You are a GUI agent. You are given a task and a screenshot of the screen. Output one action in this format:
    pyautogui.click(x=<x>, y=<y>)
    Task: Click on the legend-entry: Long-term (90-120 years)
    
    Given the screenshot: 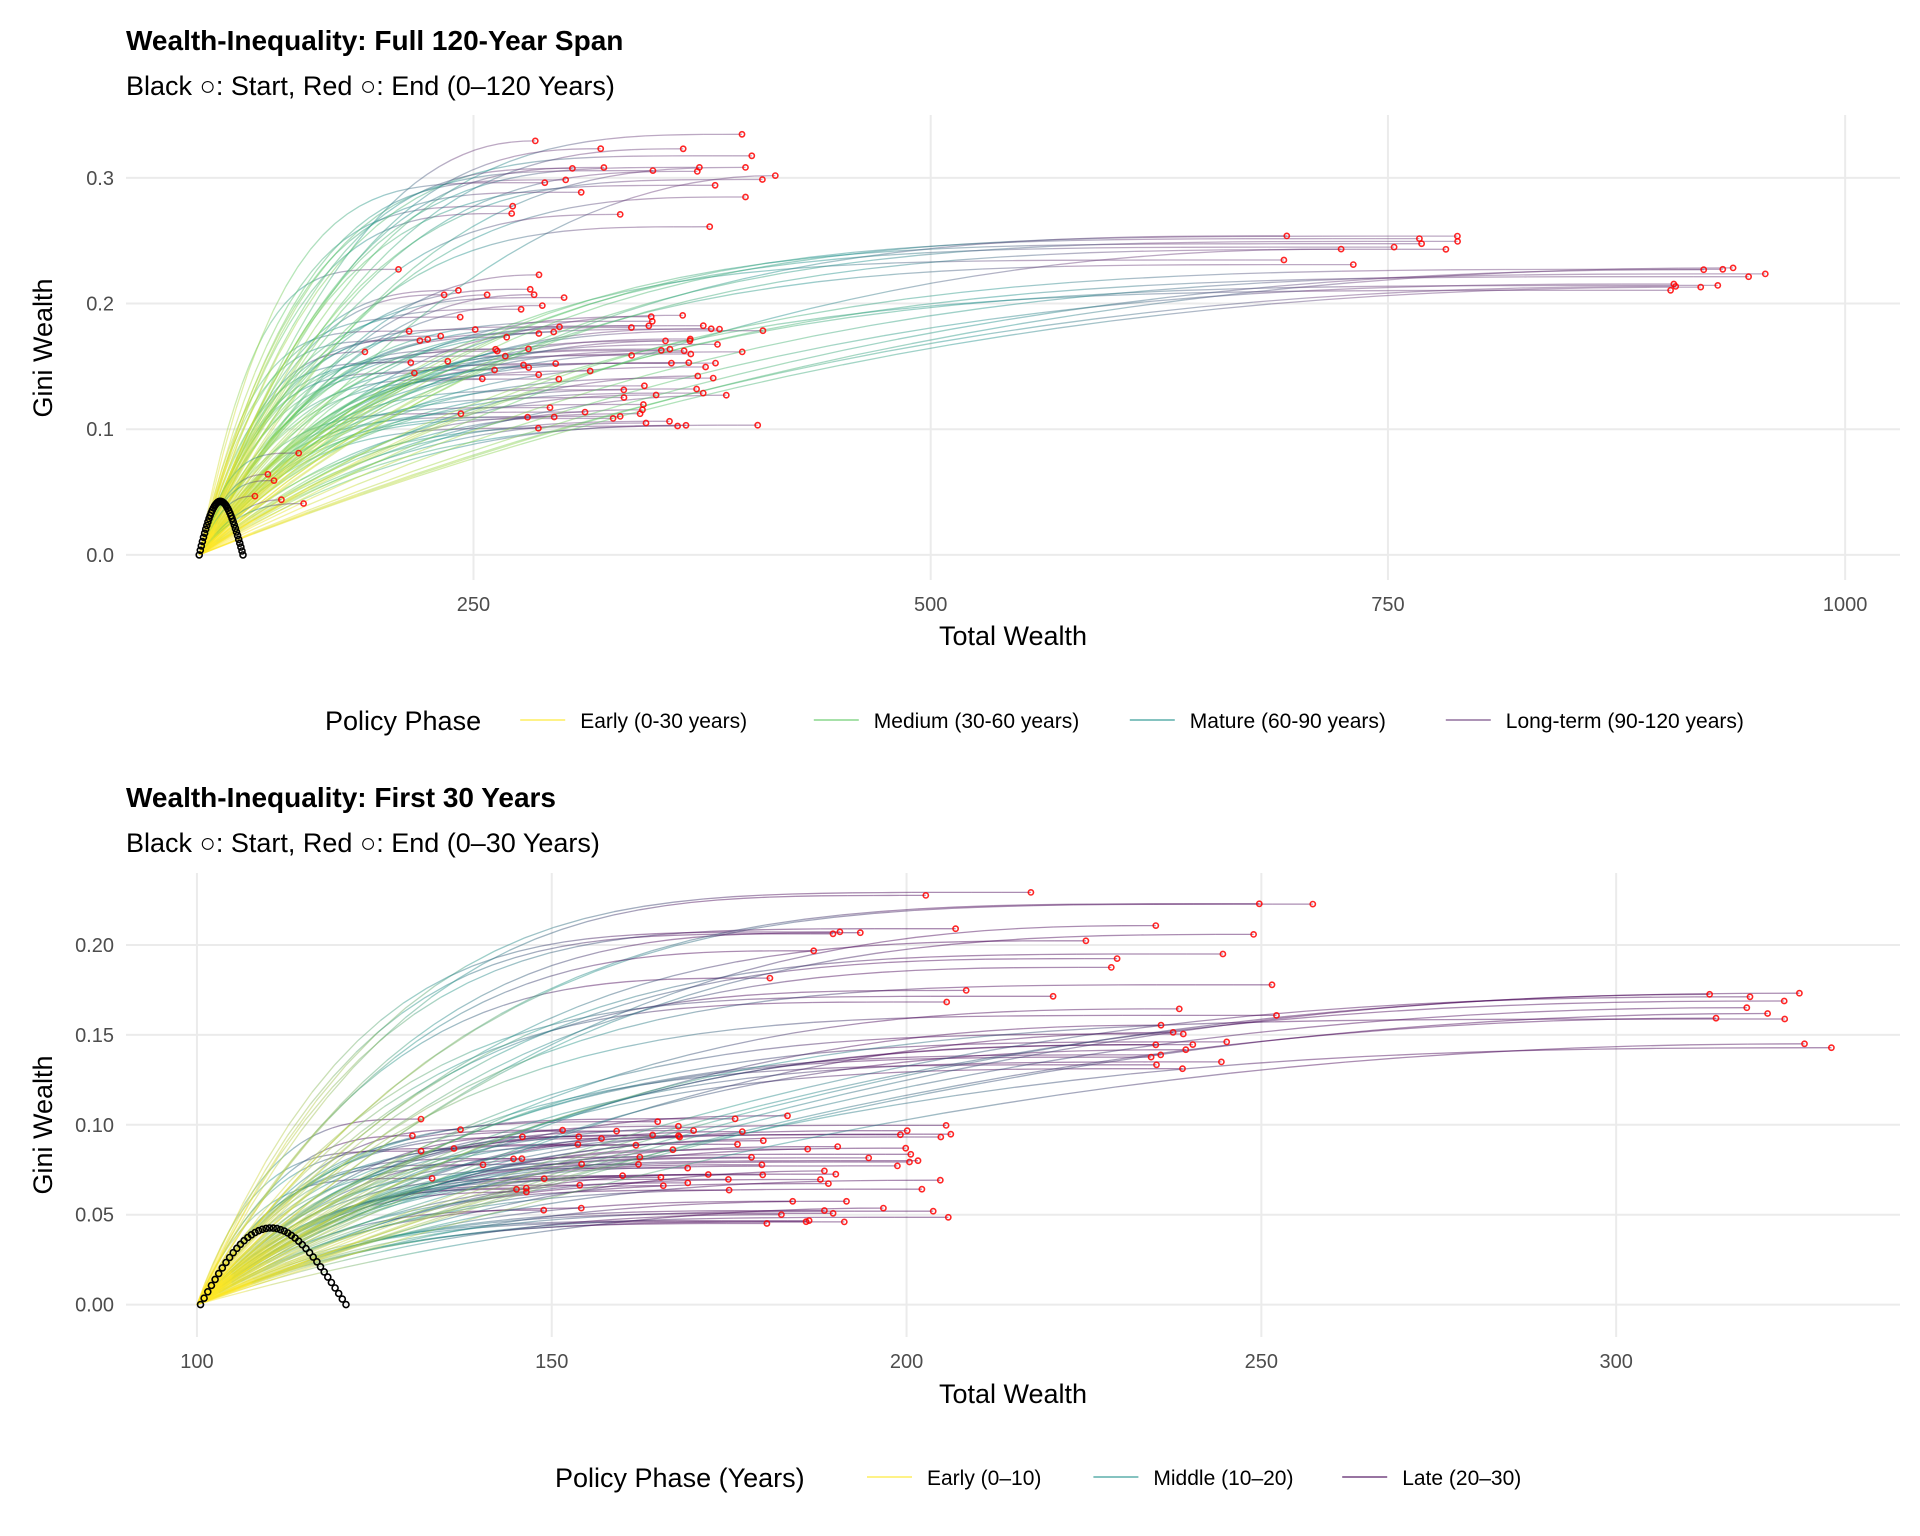 What is the action you would take?
    pyautogui.click(x=1625, y=721)
    